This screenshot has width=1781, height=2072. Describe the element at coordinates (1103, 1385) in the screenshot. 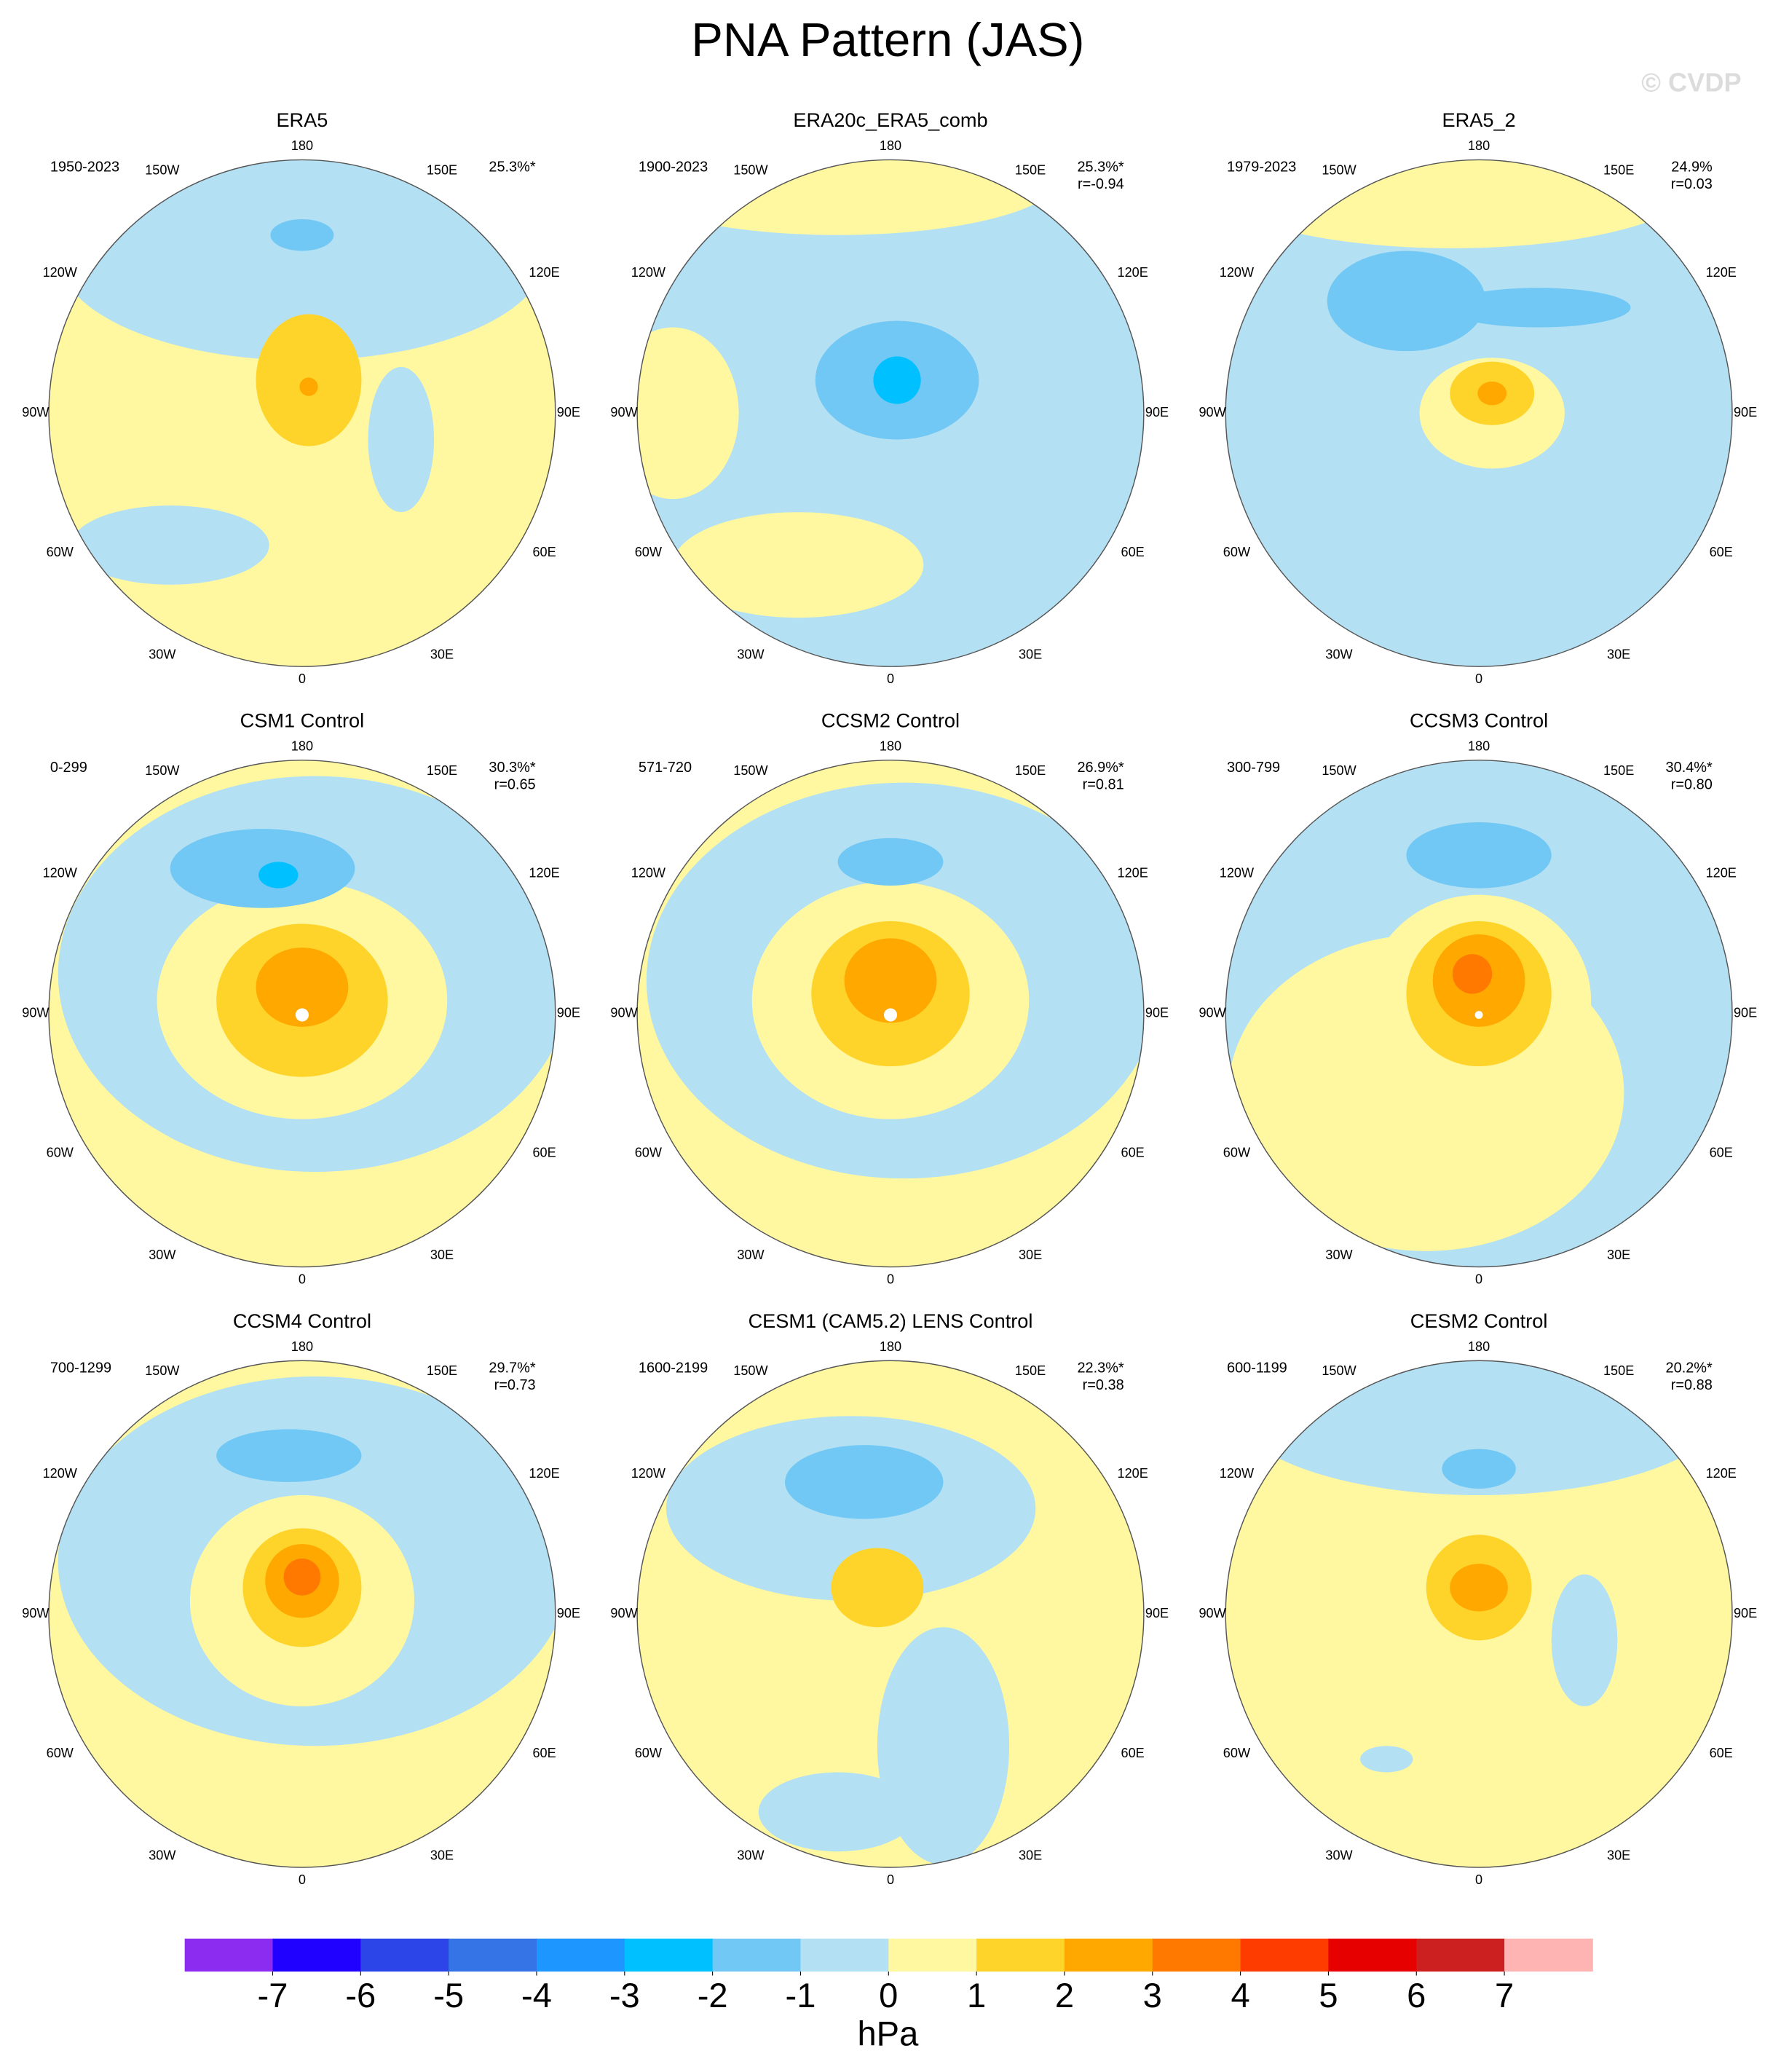

I see `panel-correlation: r=0.38` at that location.